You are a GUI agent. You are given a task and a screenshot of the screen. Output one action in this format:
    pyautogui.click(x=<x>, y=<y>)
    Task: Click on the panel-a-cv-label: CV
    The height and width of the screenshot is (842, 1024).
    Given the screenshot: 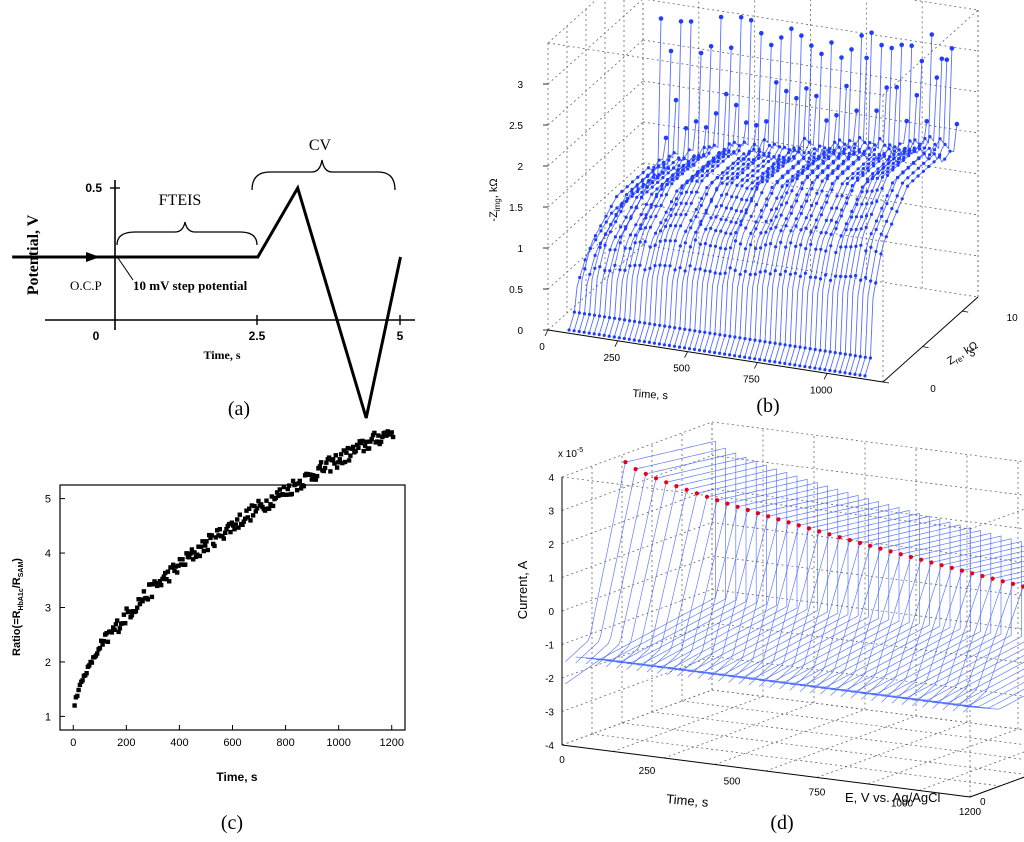 What is the action you would take?
    pyautogui.click(x=320, y=145)
    